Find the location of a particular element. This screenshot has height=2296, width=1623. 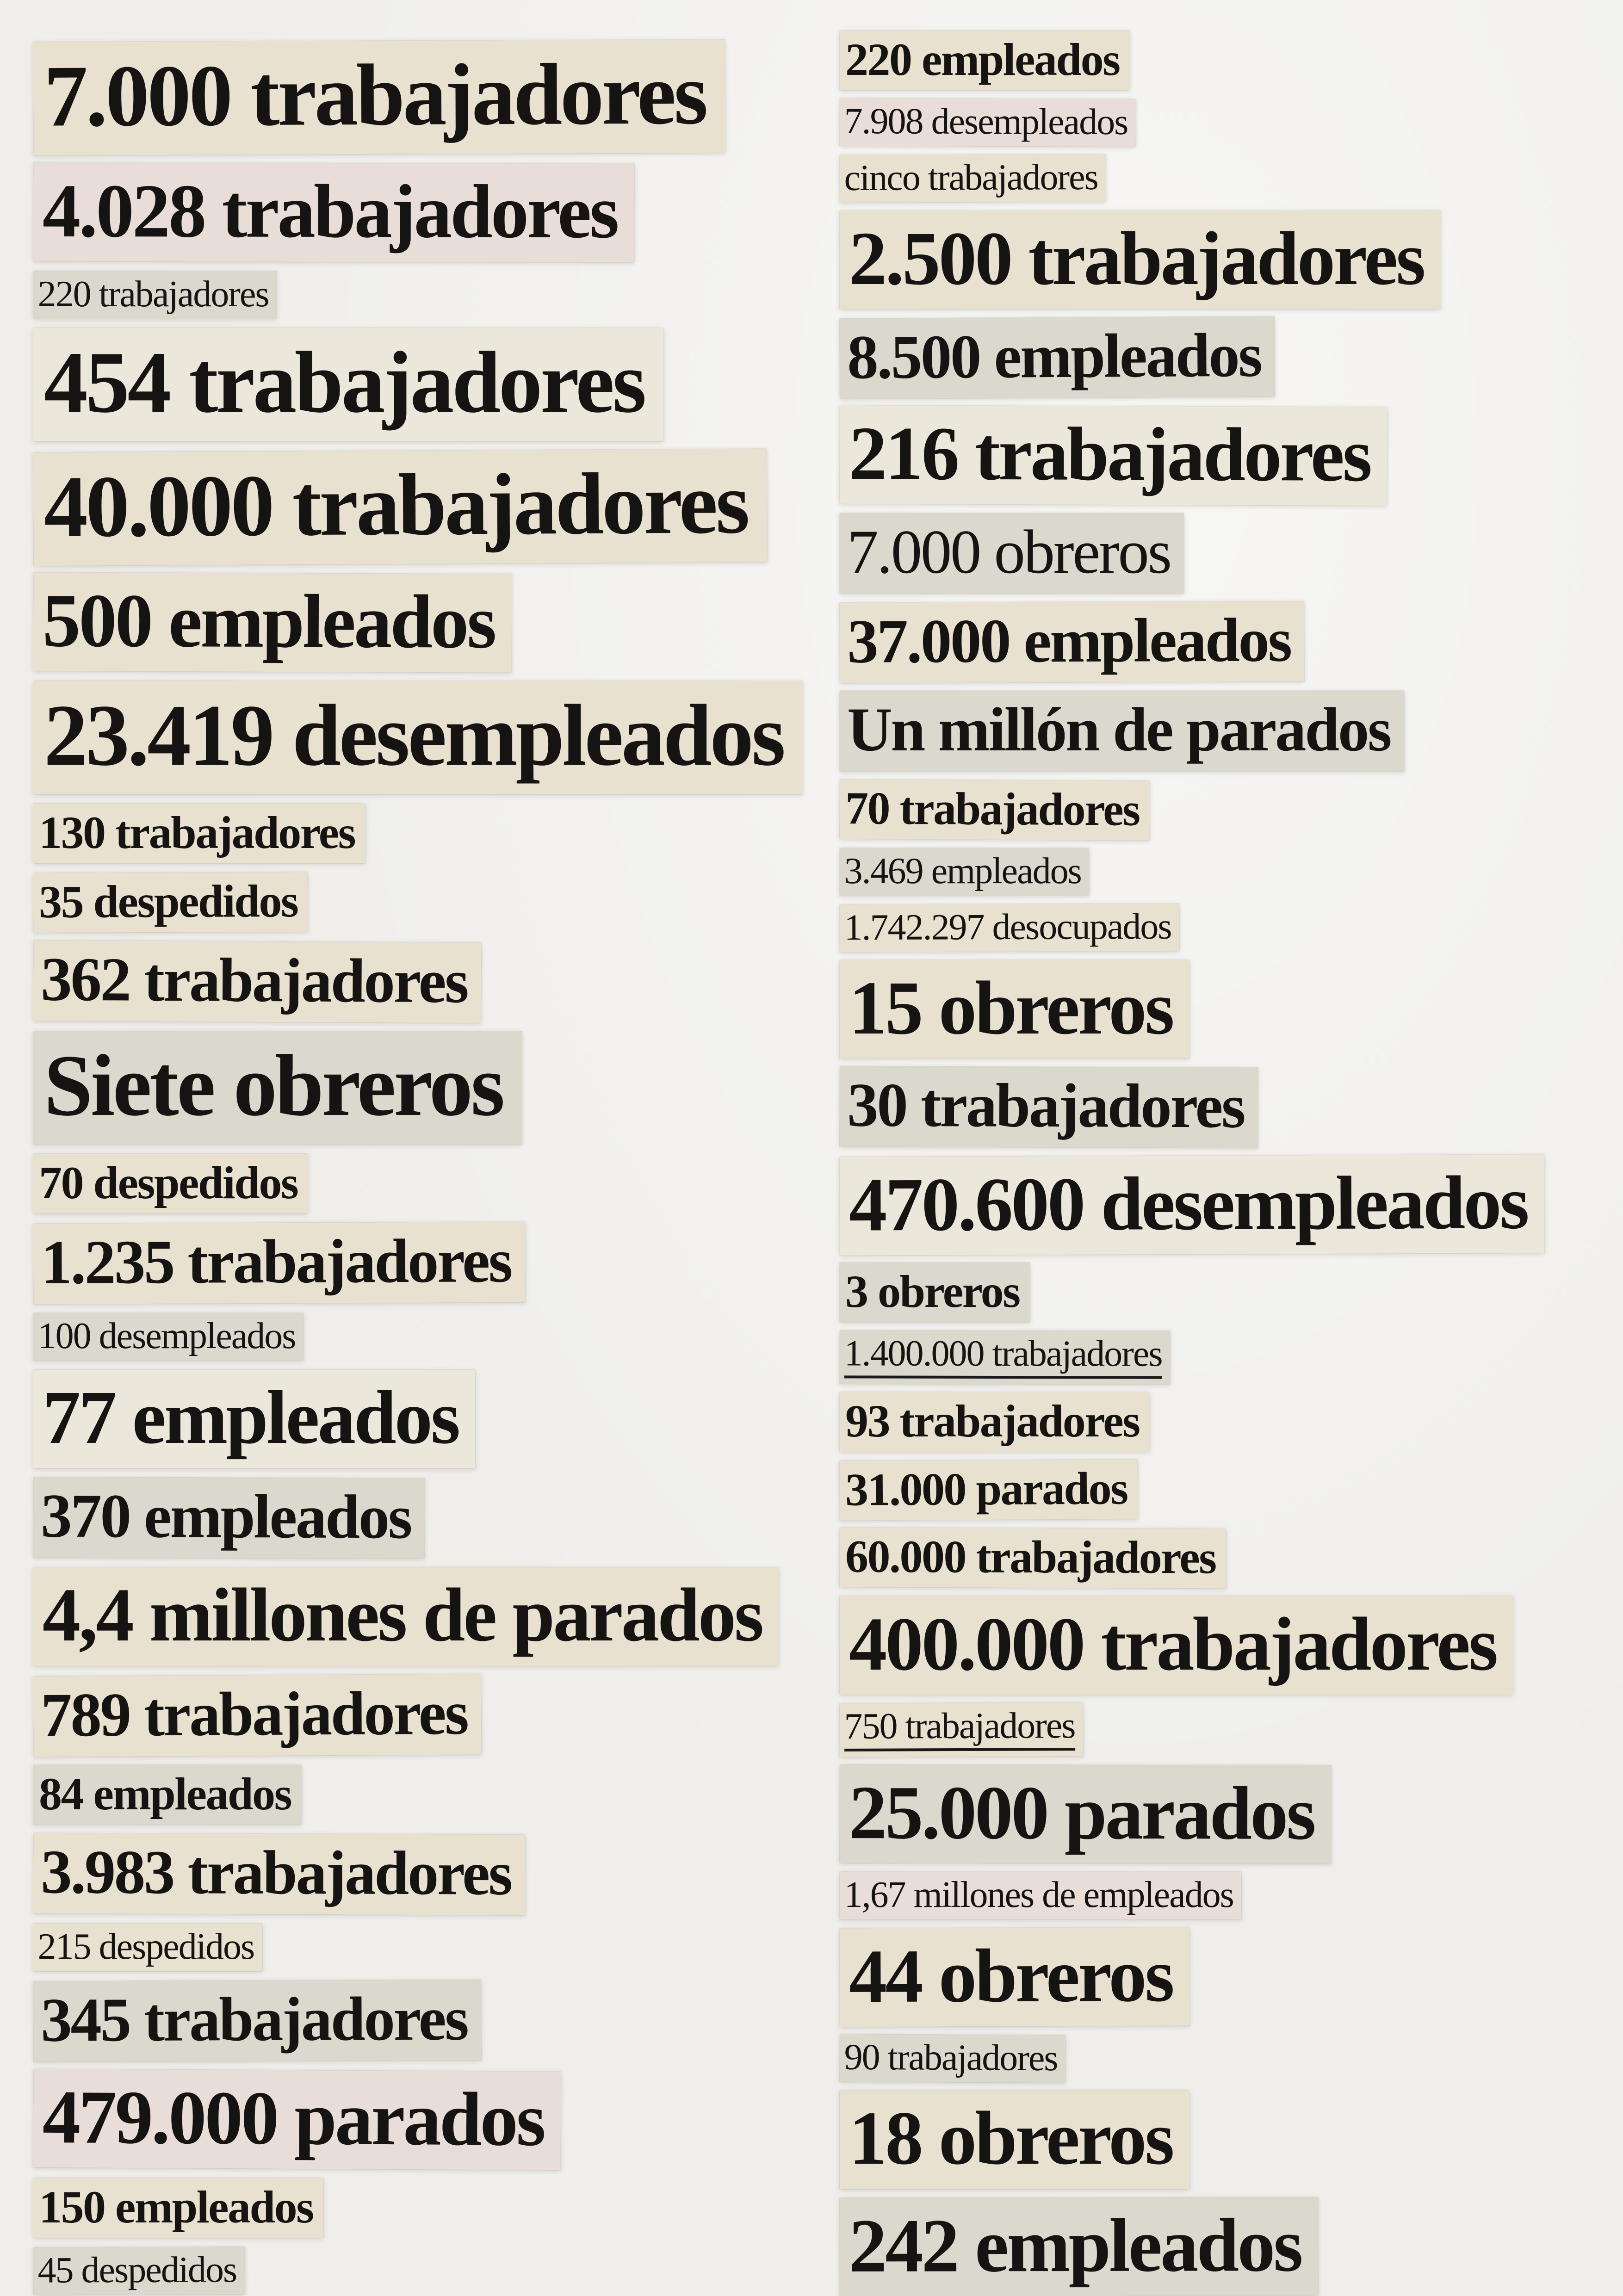

clipping-right-3: 2.500 trabajadores is located at coordinates (1140, 259).